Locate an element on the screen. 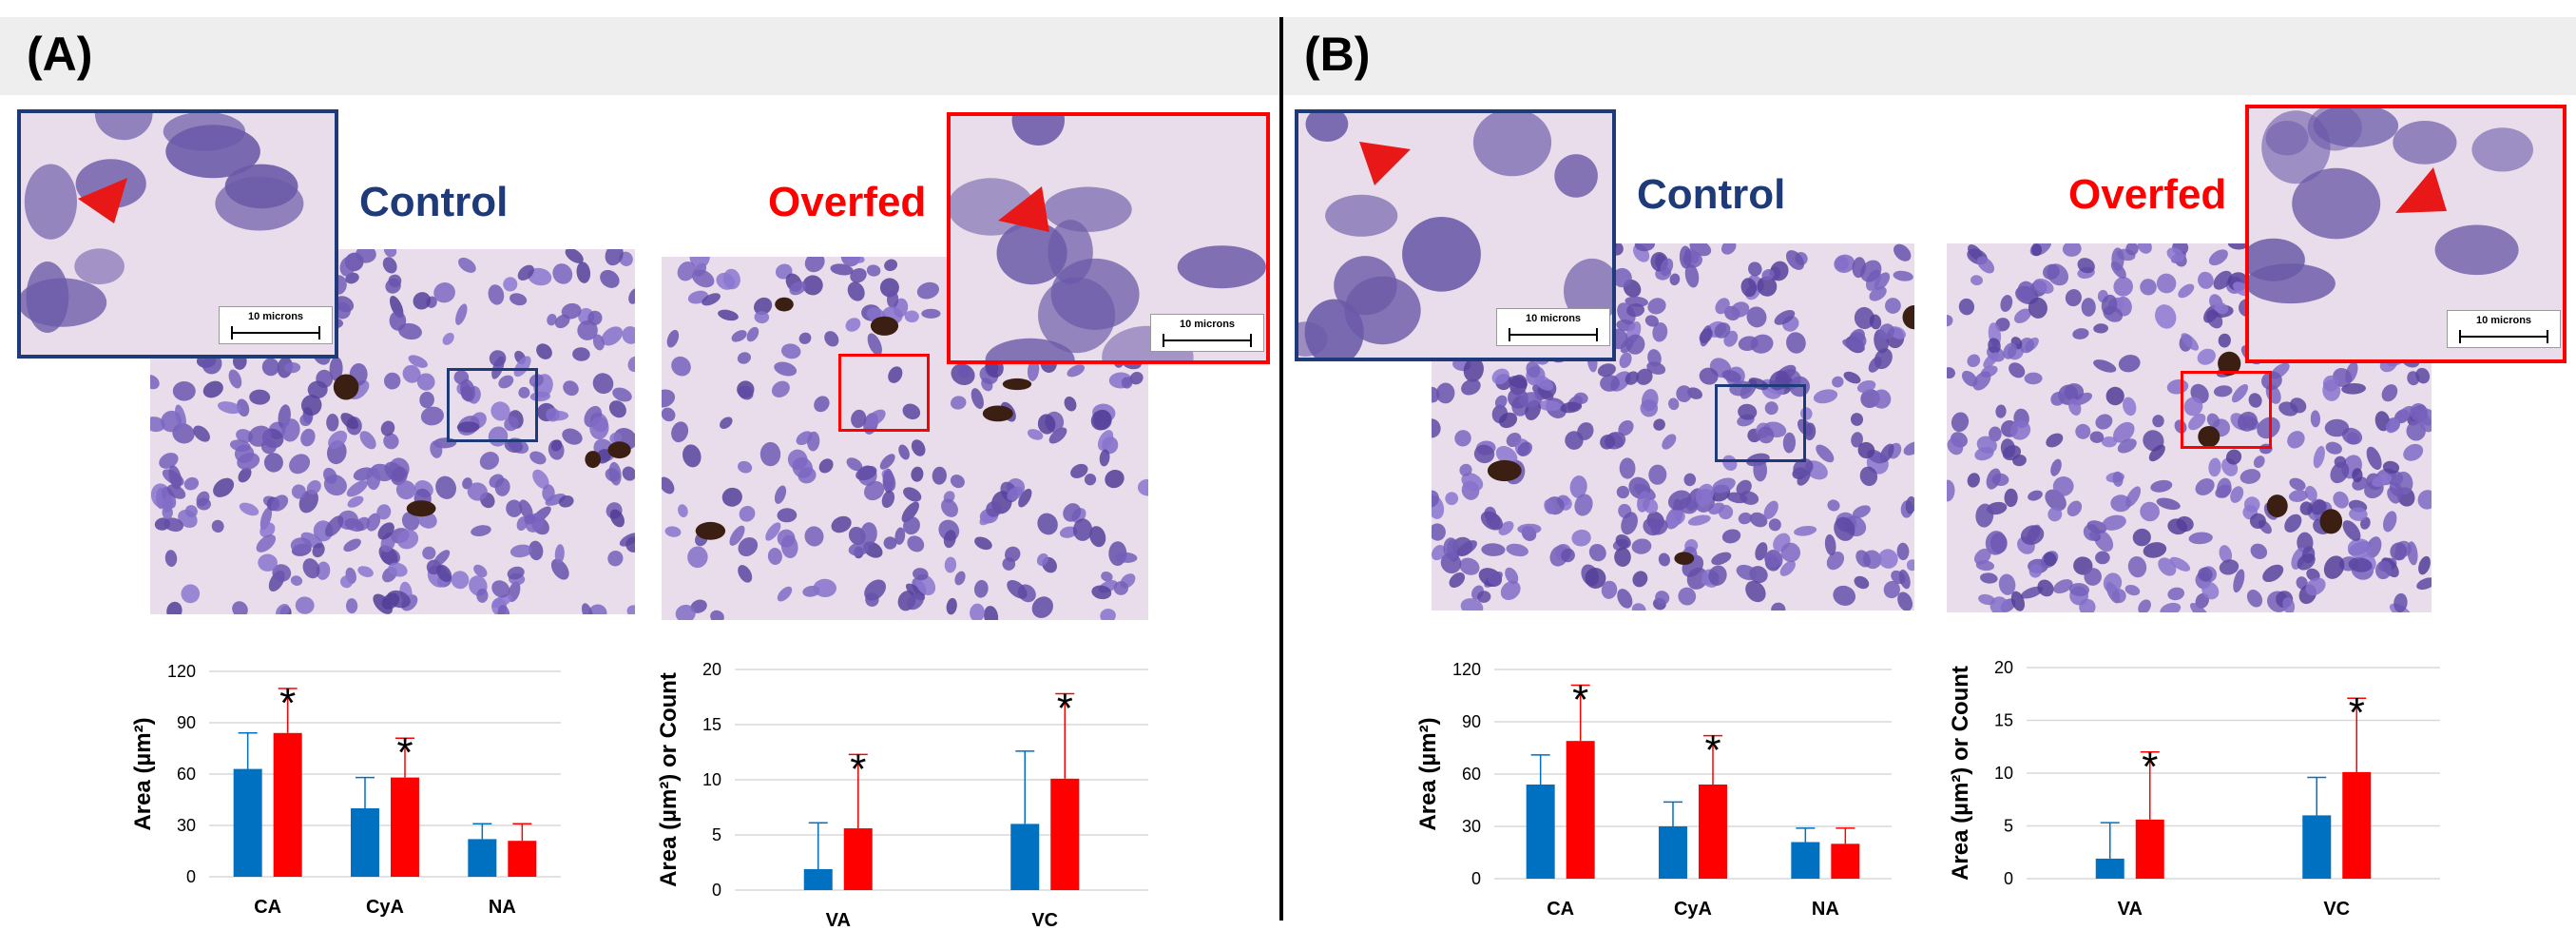  roi-b-control is located at coordinates (1761, 423).